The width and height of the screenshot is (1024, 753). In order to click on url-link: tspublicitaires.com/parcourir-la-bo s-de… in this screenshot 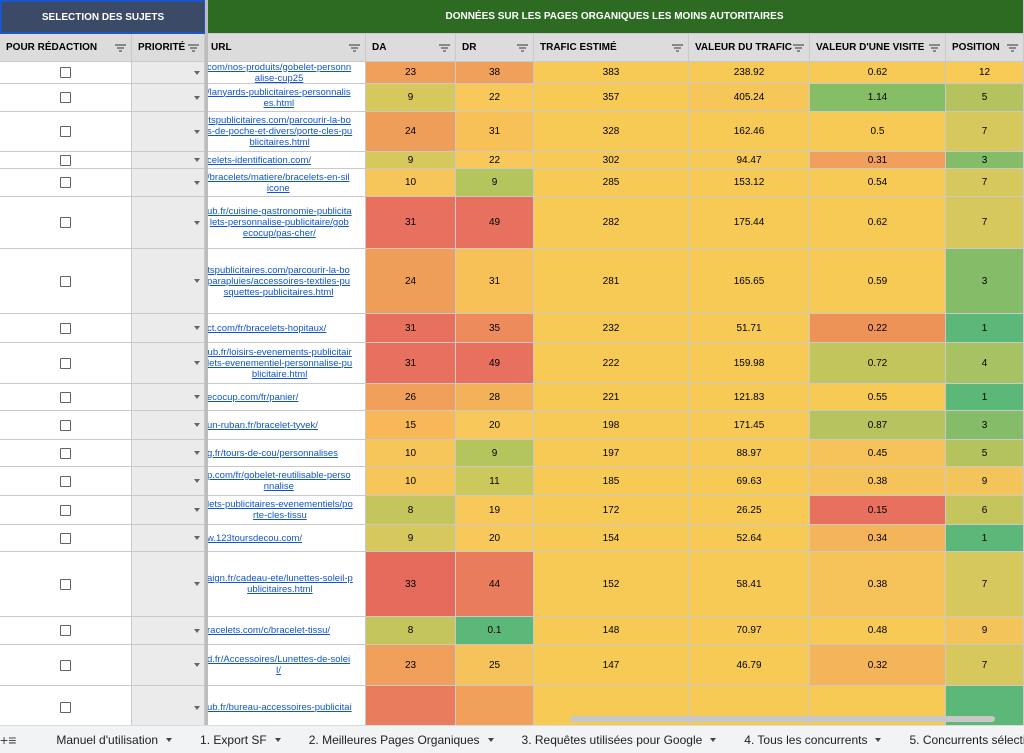, I will do `click(285, 132)`.